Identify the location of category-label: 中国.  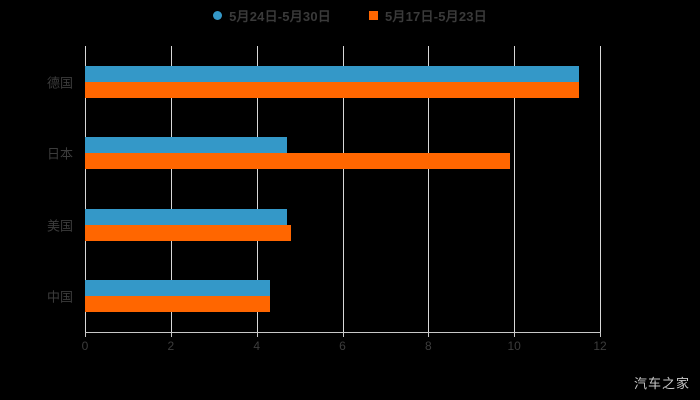
(59, 297).